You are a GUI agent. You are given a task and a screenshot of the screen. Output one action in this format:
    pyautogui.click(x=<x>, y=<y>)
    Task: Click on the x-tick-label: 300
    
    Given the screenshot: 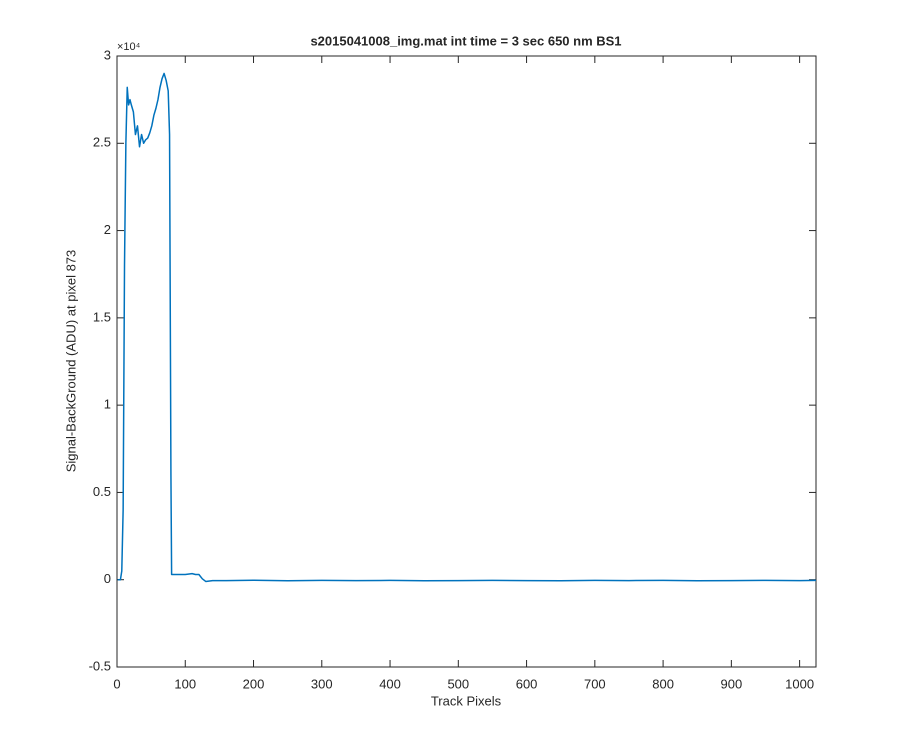 What is the action you would take?
    pyautogui.click(x=322, y=683)
    